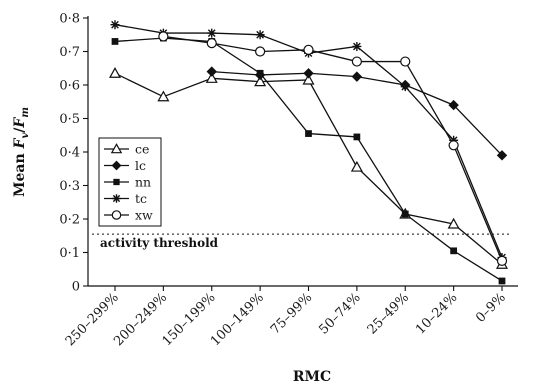  Describe the element at coordinates (69, 153) in the screenshot. I see `y-tick-label: 0·4` at that location.